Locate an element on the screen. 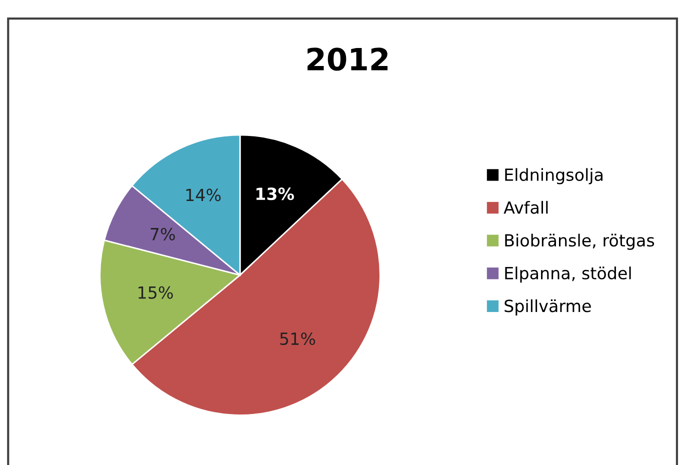 The image size is (679, 465). data-label: 13% is located at coordinates (275, 194).